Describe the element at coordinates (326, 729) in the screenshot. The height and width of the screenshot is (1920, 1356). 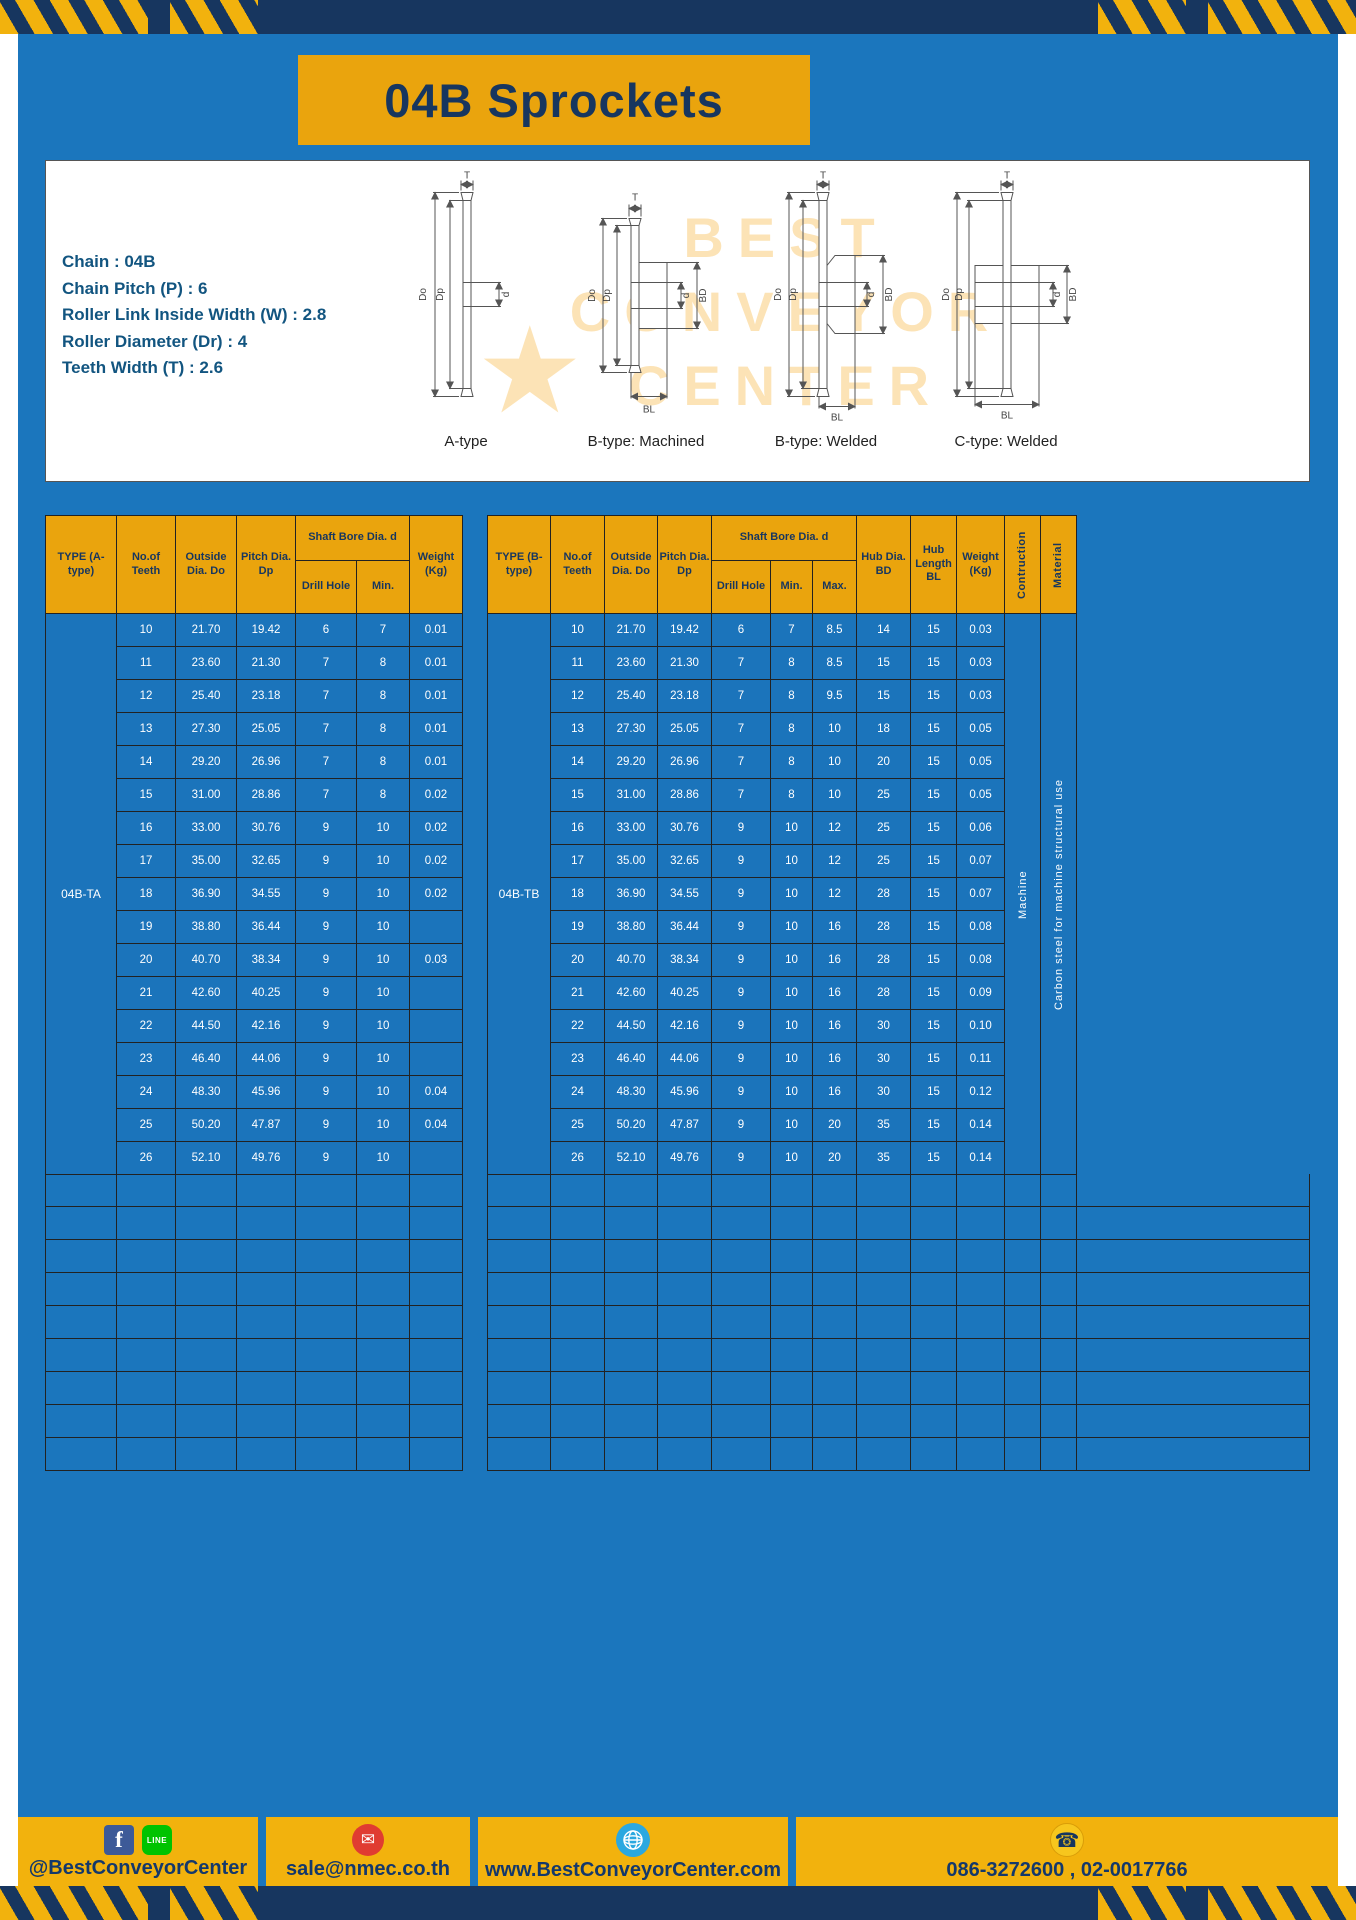
I see `table-cell: 7` at that location.